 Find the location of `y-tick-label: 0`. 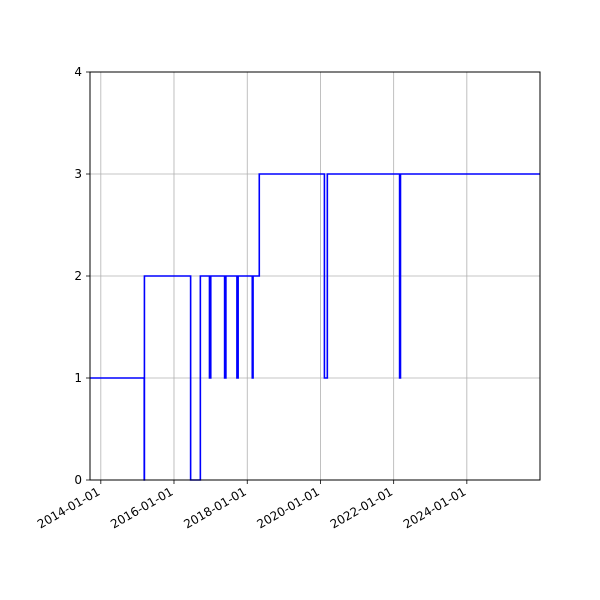

y-tick-label: 0 is located at coordinates (78, 480).